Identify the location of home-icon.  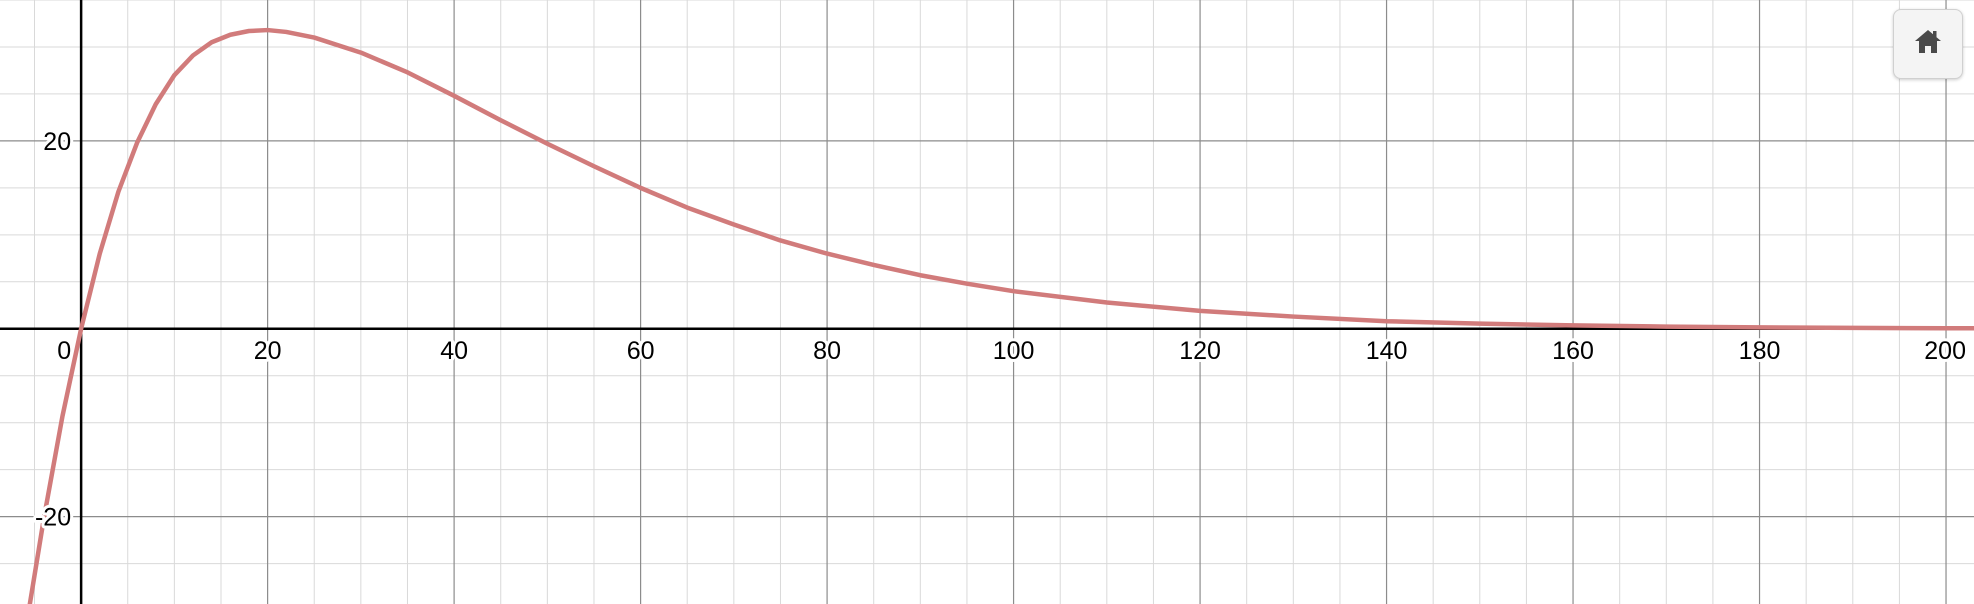
(1928, 44).